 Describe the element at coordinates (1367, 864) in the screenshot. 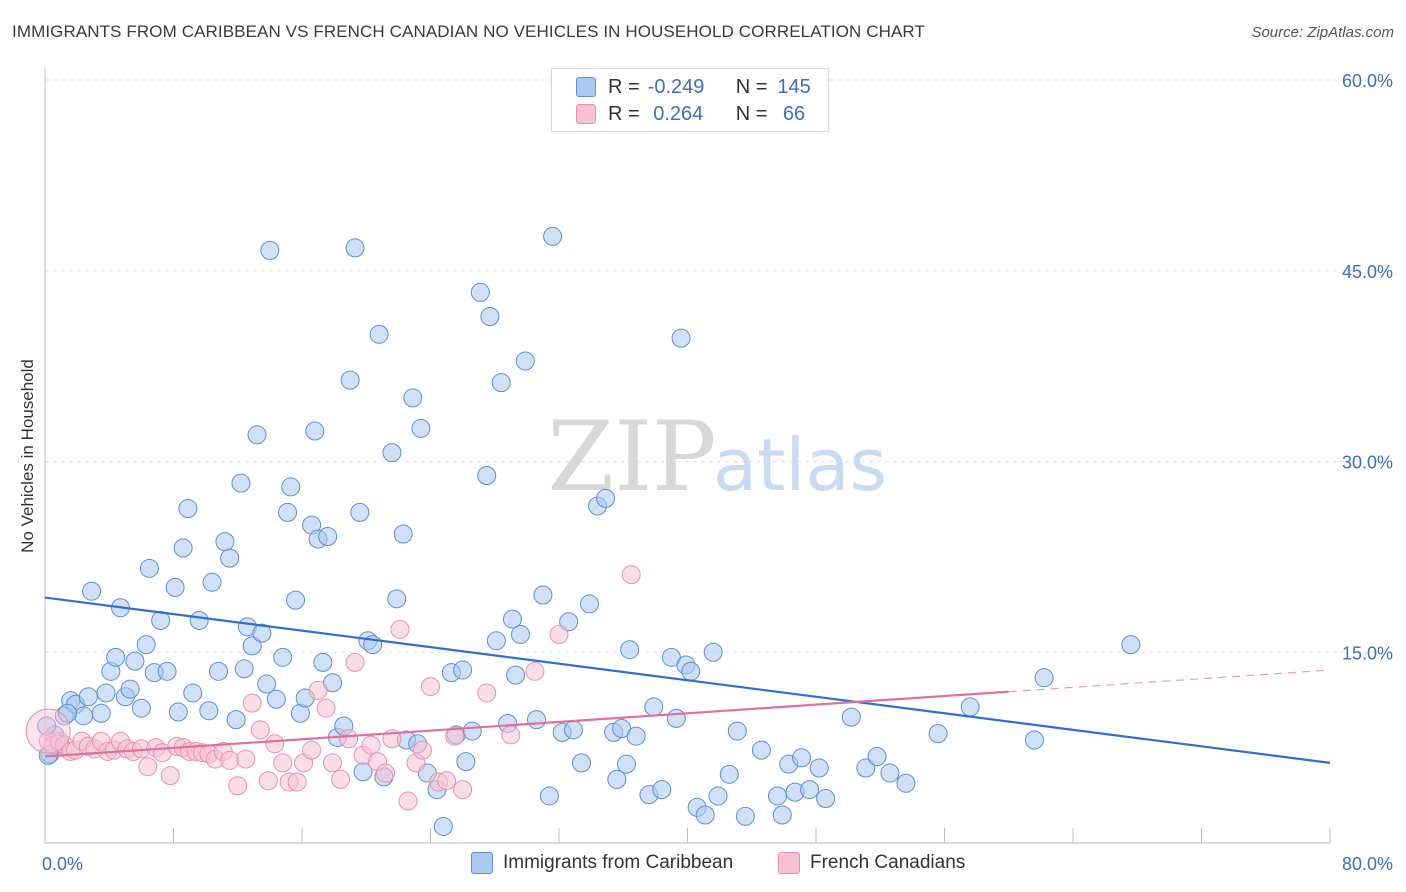

I see `x-tick-label-max: 80.0%` at that location.